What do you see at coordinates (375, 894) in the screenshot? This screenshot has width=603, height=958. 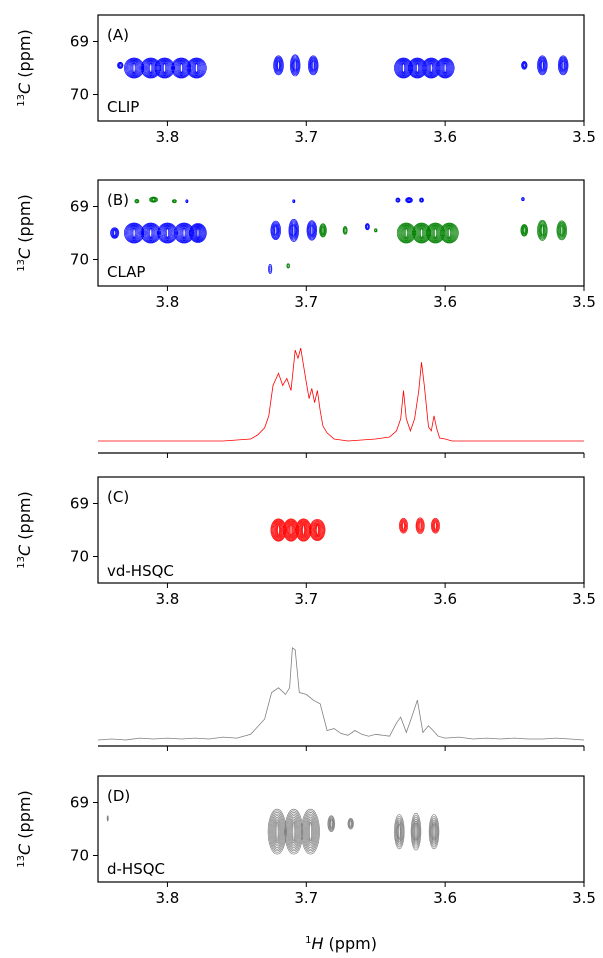 I see `panel-d-x-ticks: 3.8 3.7 3.6 3.5` at bounding box center [375, 894].